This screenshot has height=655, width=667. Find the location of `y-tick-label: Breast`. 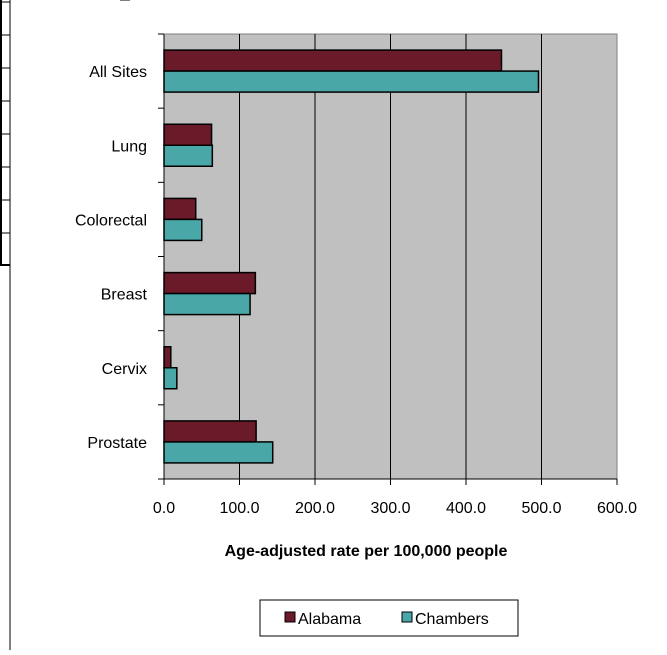

y-tick-label: Breast is located at coordinates (124, 295).